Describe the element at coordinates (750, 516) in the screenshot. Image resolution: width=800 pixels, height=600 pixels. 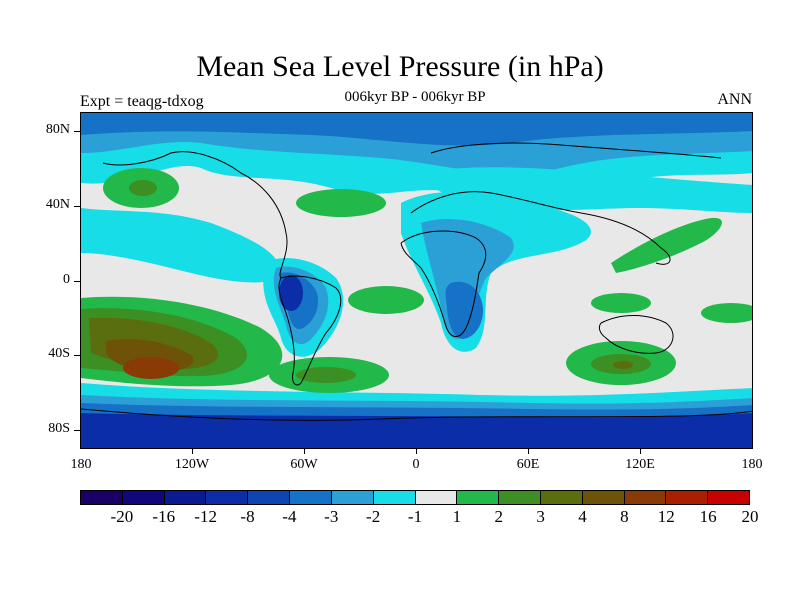
I see `colorbar-label: 20` at that location.